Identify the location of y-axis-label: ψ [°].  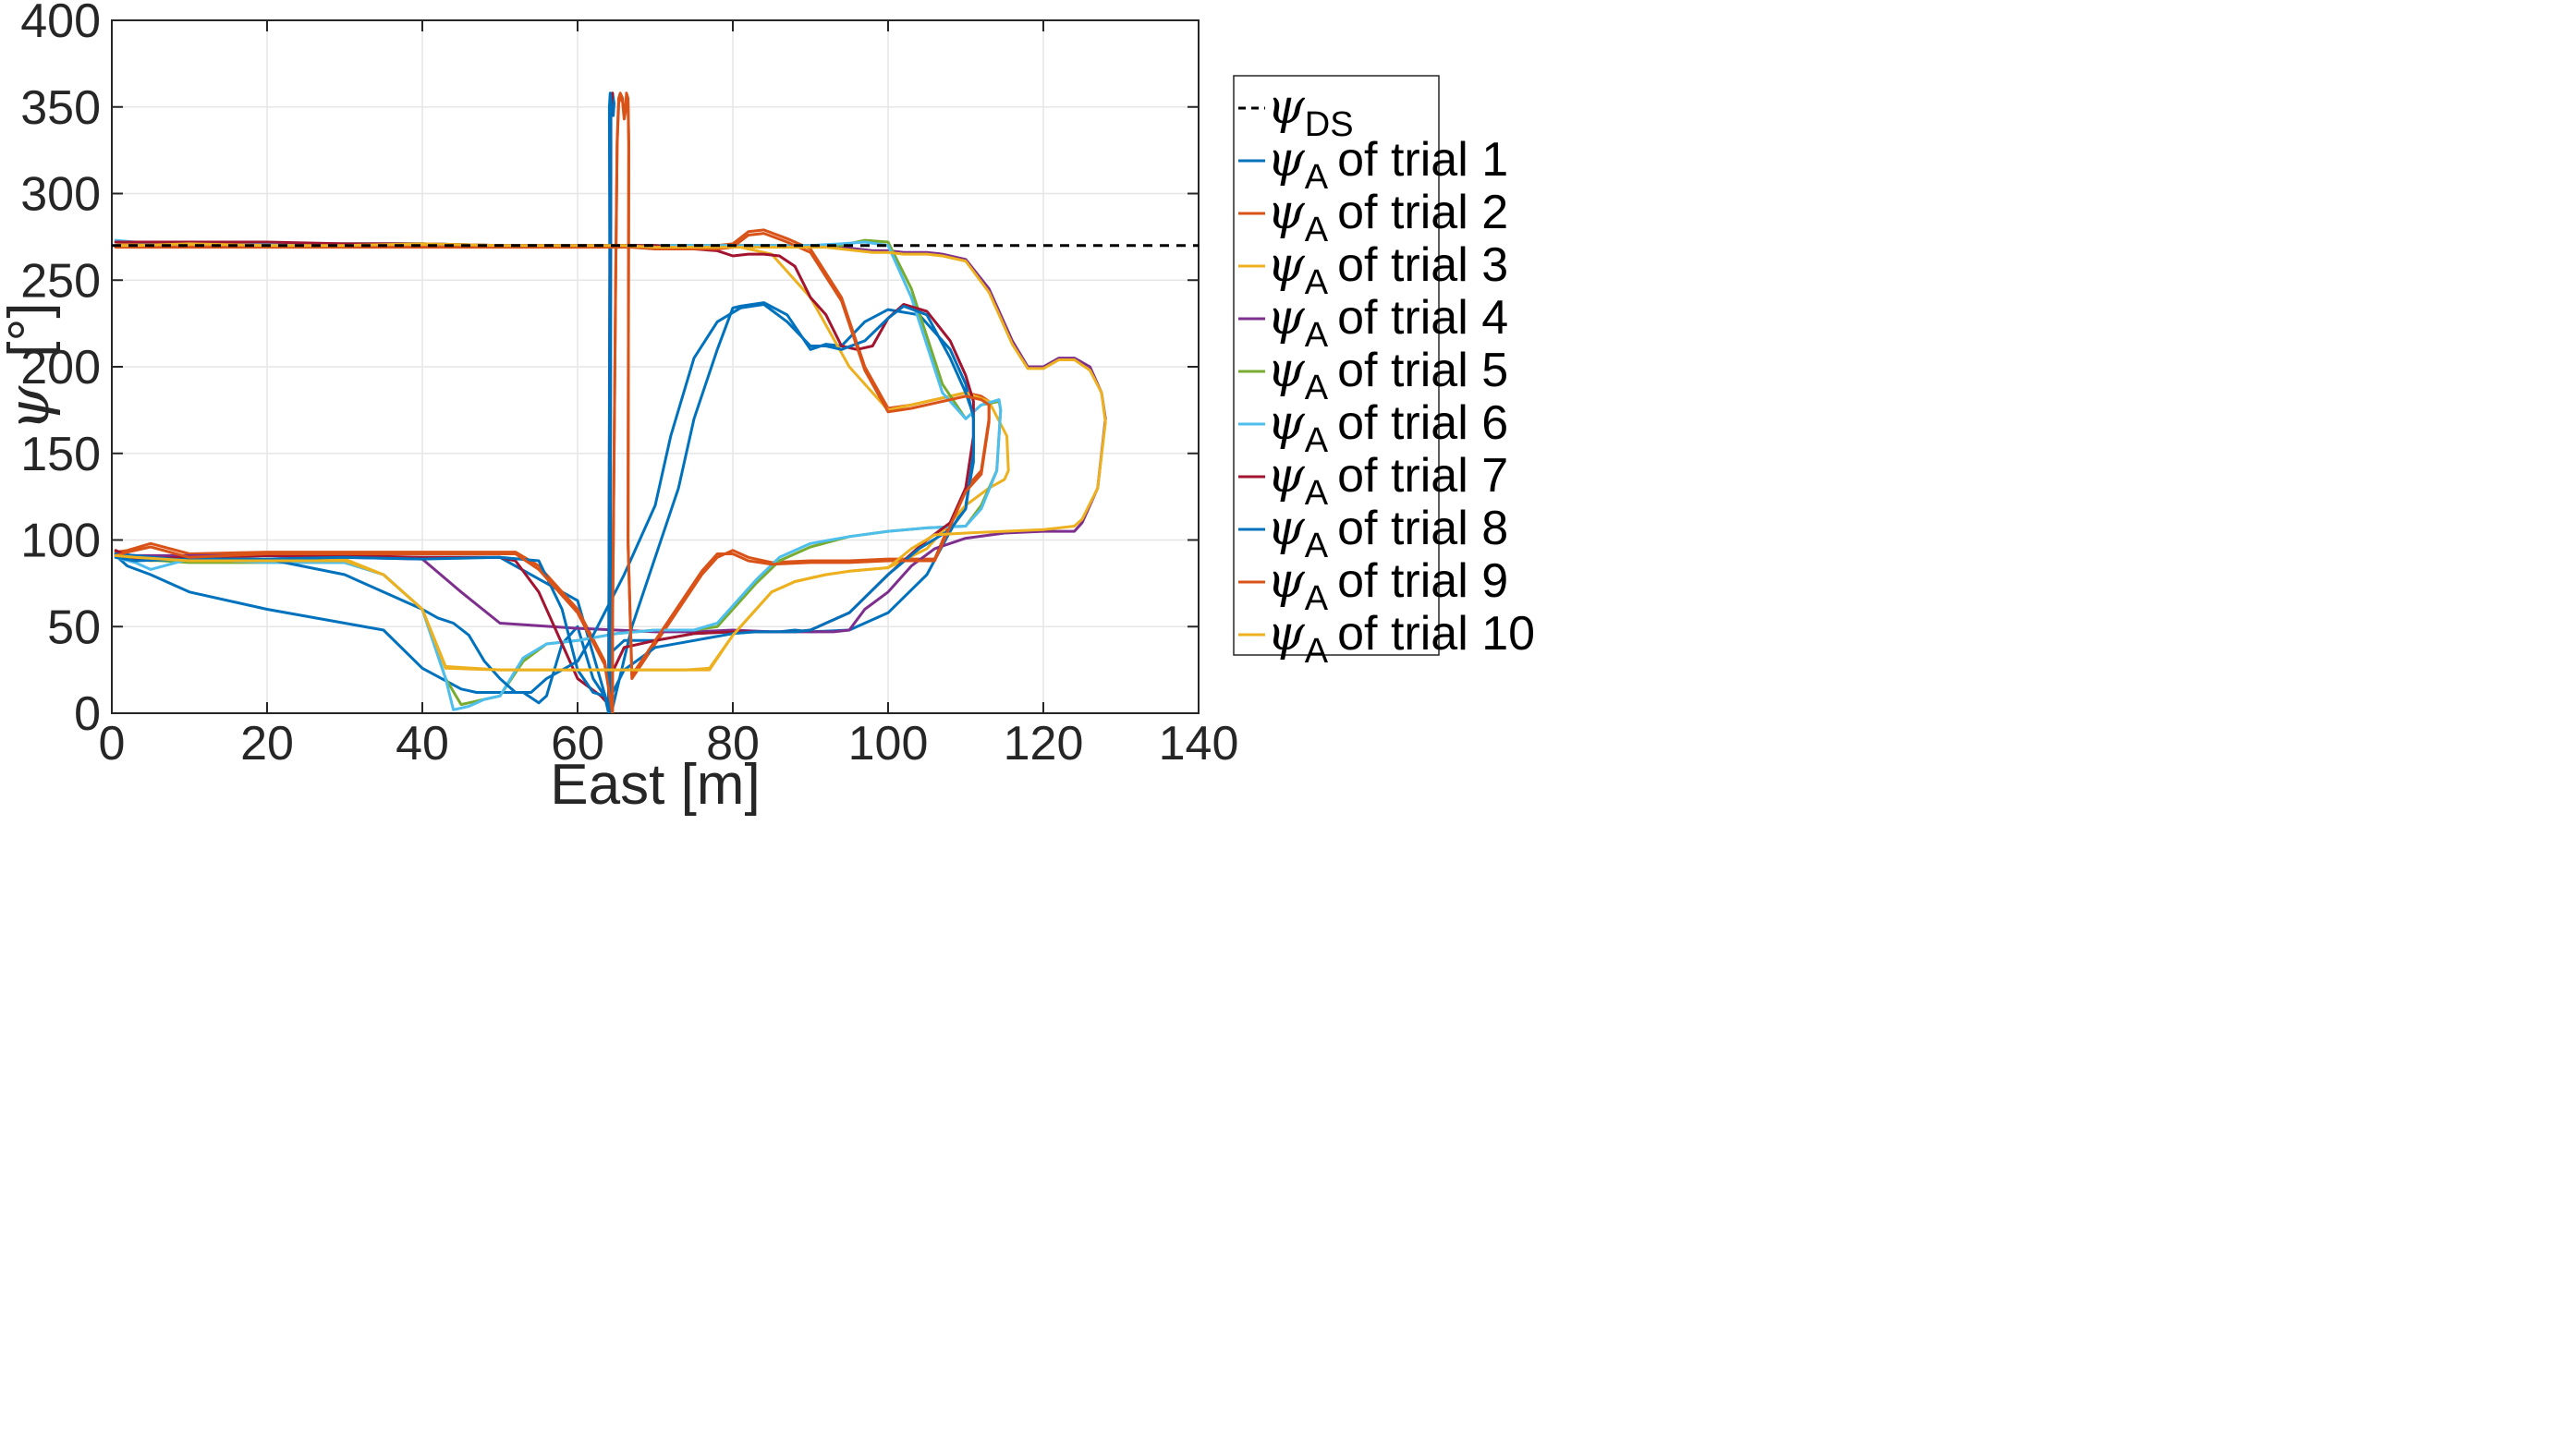
(31, 366).